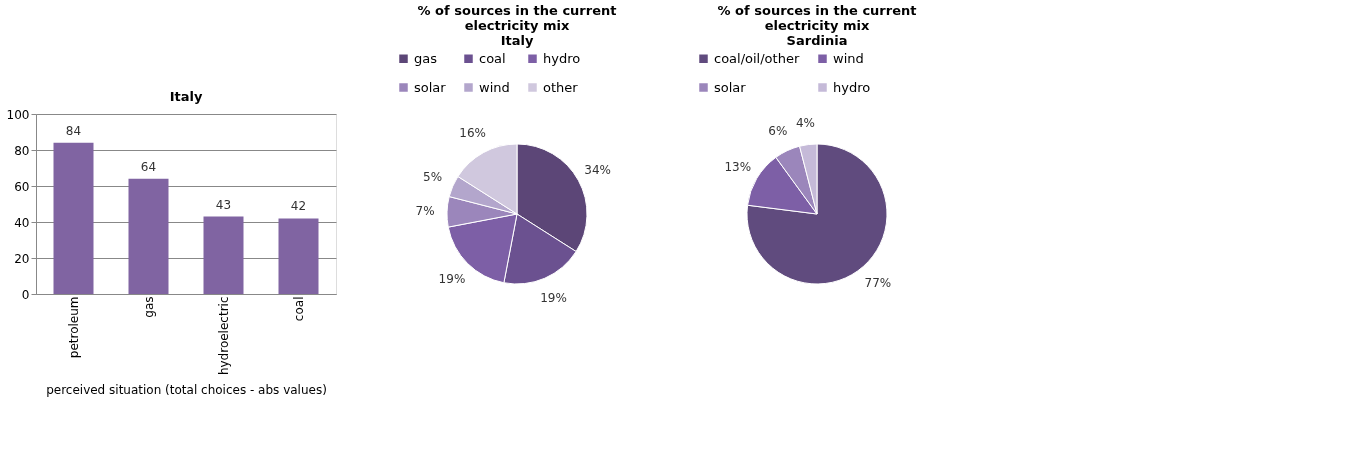 The height and width of the screenshot is (470, 1362). Describe the element at coordinates (22, 222) in the screenshot. I see `y-tick-label: 40` at that location.